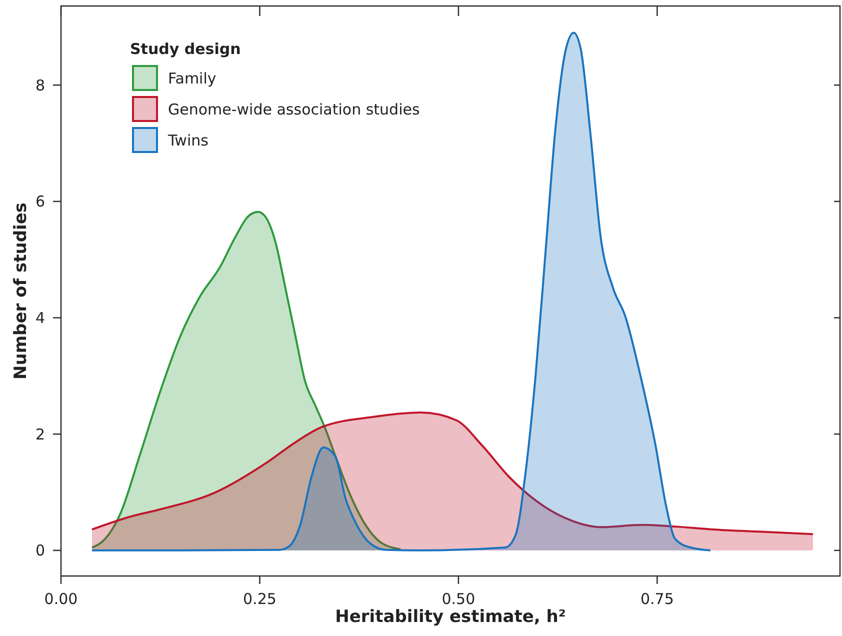 Image resolution: width=842 pixels, height=636 pixels. What do you see at coordinates (294, 109) in the screenshot?
I see `legend-label: Genome-wide association studies` at bounding box center [294, 109].